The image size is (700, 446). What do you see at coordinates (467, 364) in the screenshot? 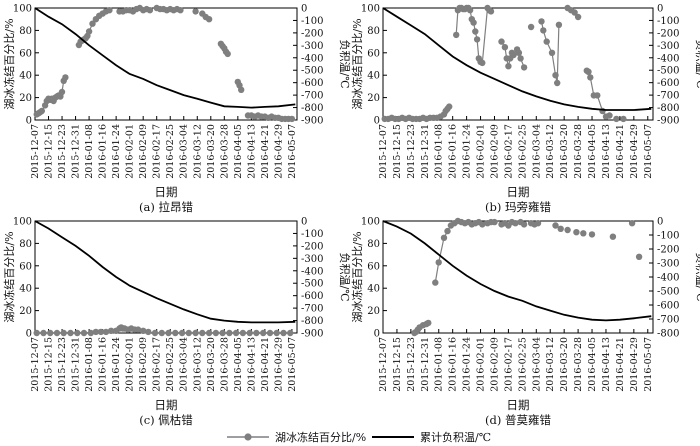
I see `x-tick-label: 2016-01-24` at bounding box center [467, 364].